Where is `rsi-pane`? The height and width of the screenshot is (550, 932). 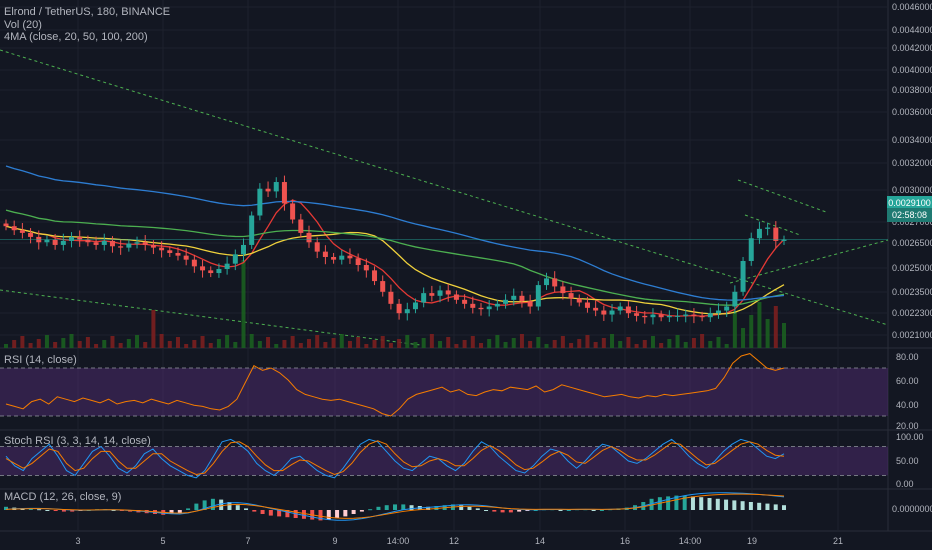
rsi-pane is located at coordinates (444, 385).